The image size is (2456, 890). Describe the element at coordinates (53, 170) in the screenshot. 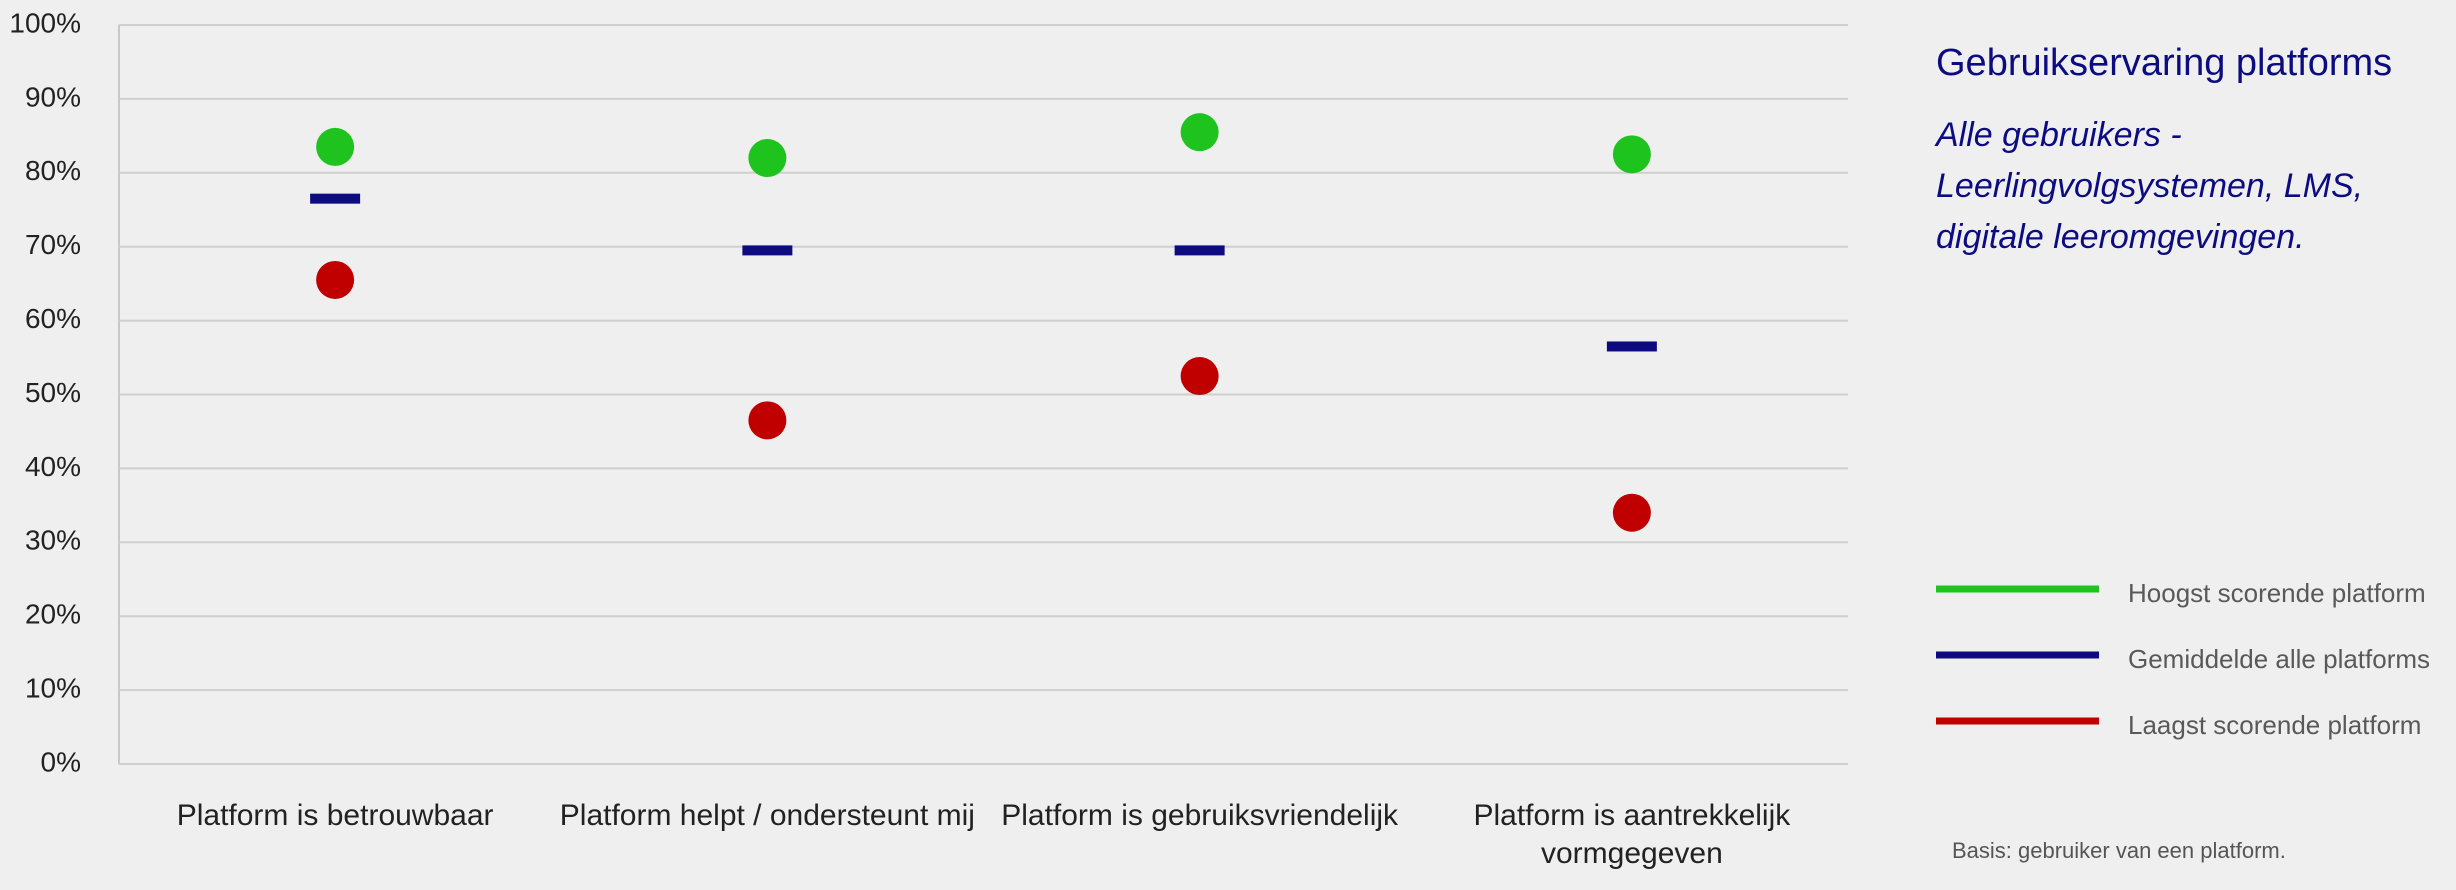

I see `y-tick-label: 80%` at that location.